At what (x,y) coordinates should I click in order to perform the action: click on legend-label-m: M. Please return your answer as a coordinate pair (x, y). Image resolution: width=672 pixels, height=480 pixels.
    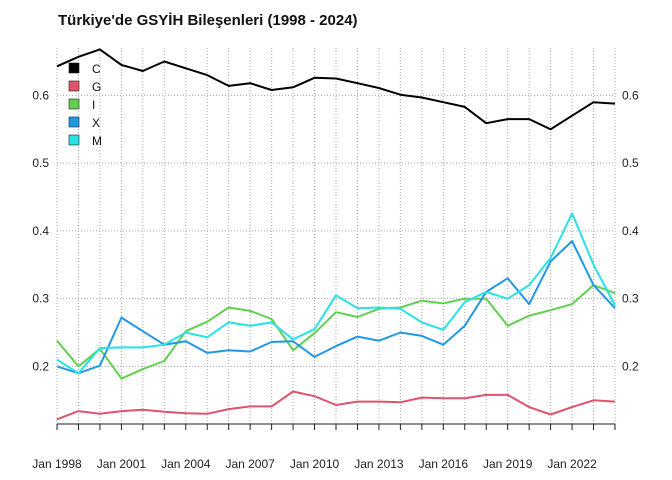
    Looking at the image, I should click on (97, 141).